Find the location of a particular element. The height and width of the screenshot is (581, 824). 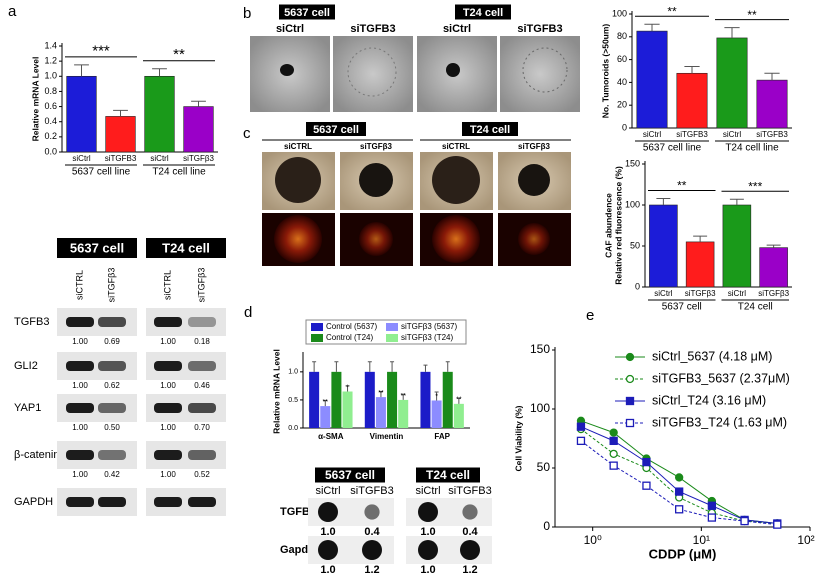

cell-header: 5637 cell is located at coordinates (350, 475).